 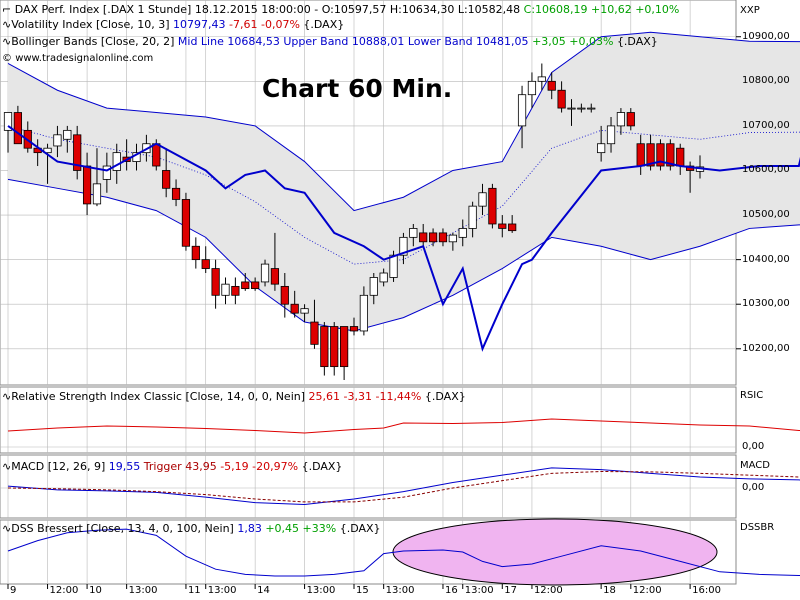 I want to click on watermark: © www.tradesignalonline.com, so click(x=77, y=58).